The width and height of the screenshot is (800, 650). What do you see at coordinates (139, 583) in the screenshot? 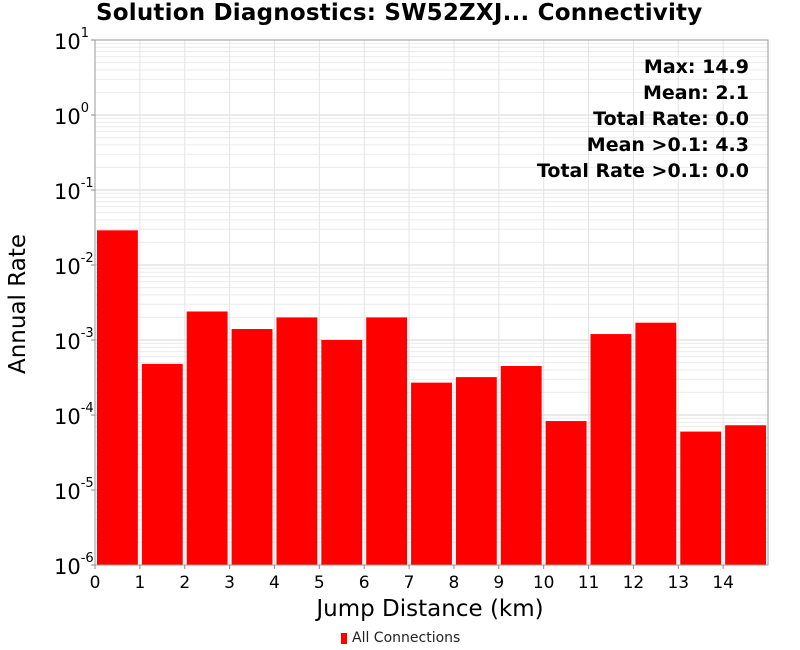
I see `x-tick-label: 1` at bounding box center [139, 583].